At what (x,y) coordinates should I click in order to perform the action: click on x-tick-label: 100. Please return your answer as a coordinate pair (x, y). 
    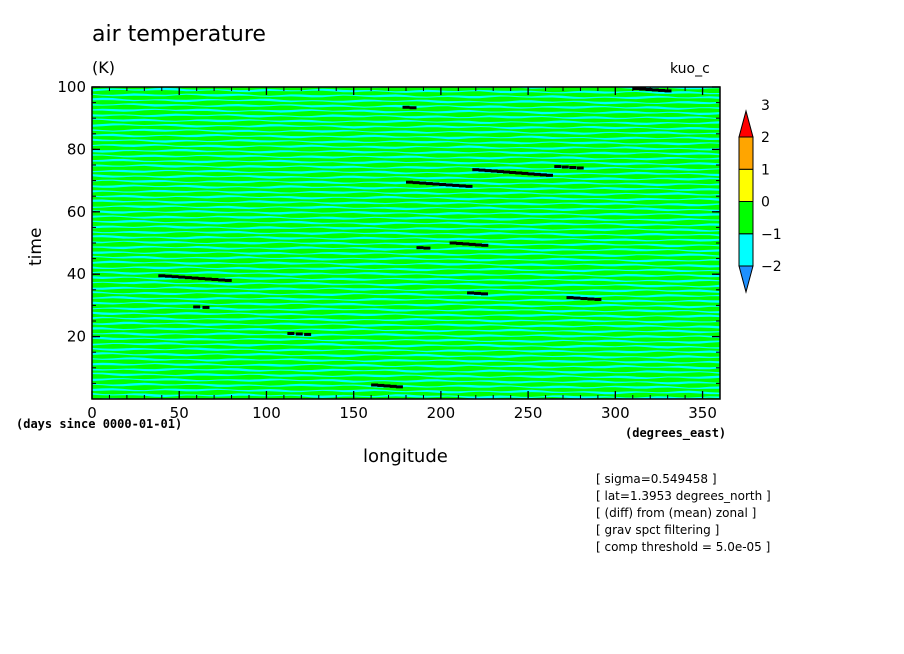
    Looking at the image, I should click on (266, 413).